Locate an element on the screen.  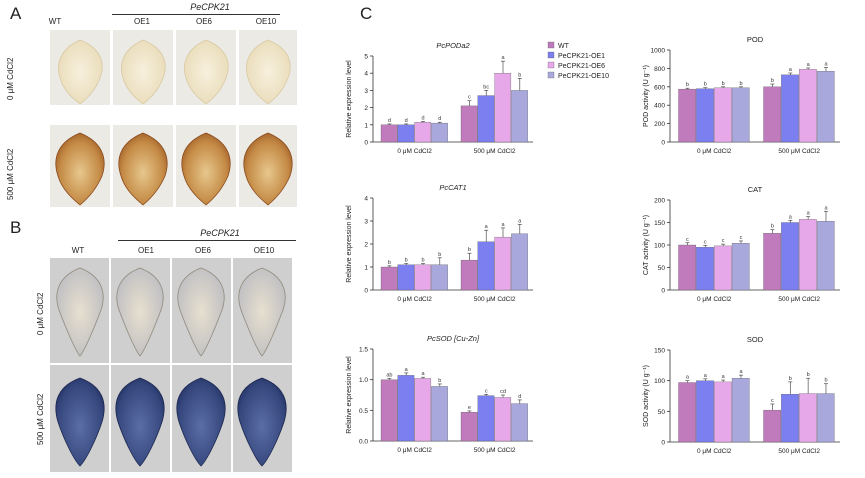
panel-b-col-oe6: OE6 is located at coordinates (202, 250).